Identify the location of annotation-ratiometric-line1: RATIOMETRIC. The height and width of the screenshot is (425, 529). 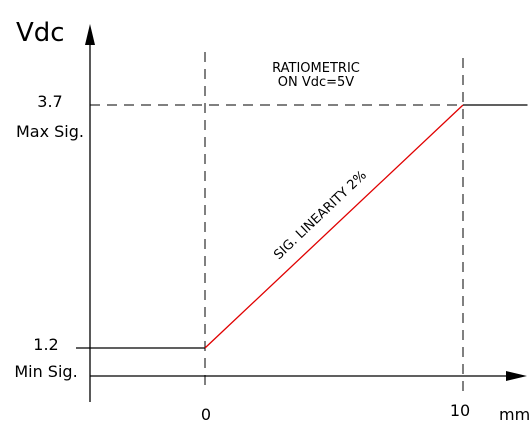
(316, 68).